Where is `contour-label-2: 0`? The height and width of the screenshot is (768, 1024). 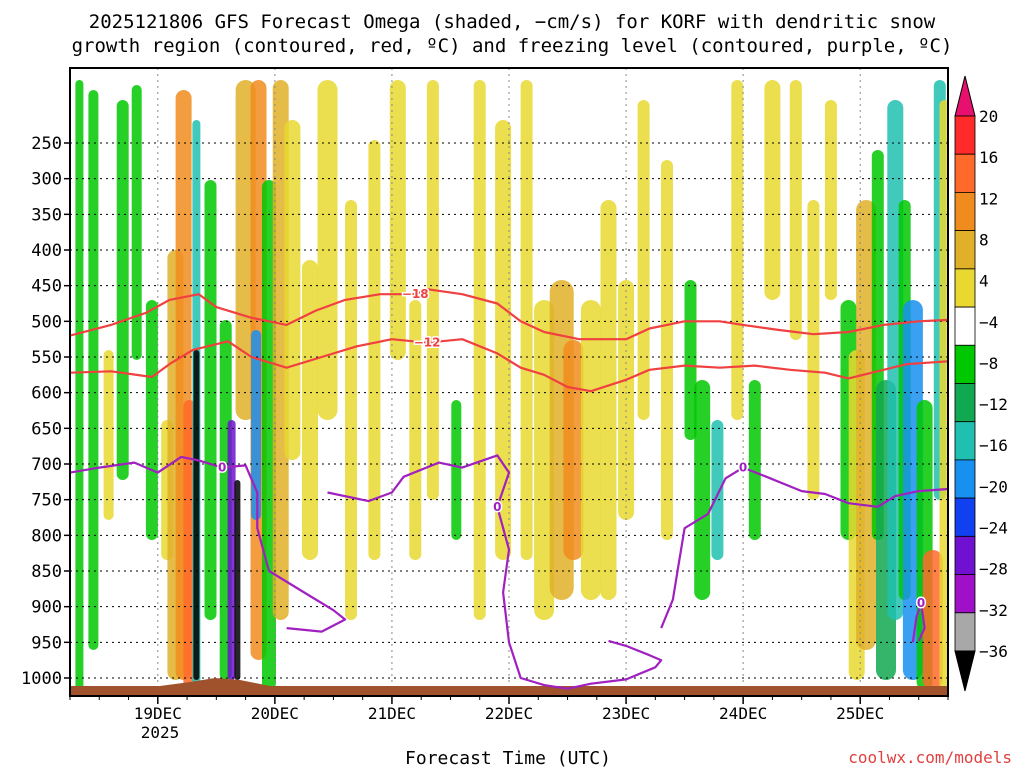
contour-label-2: 0 is located at coordinates (222, 468).